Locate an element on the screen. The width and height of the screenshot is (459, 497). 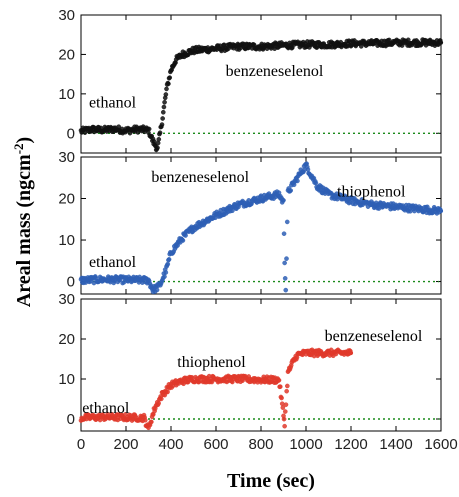
x-tick-label: 800 is located at coordinates (260, 444).